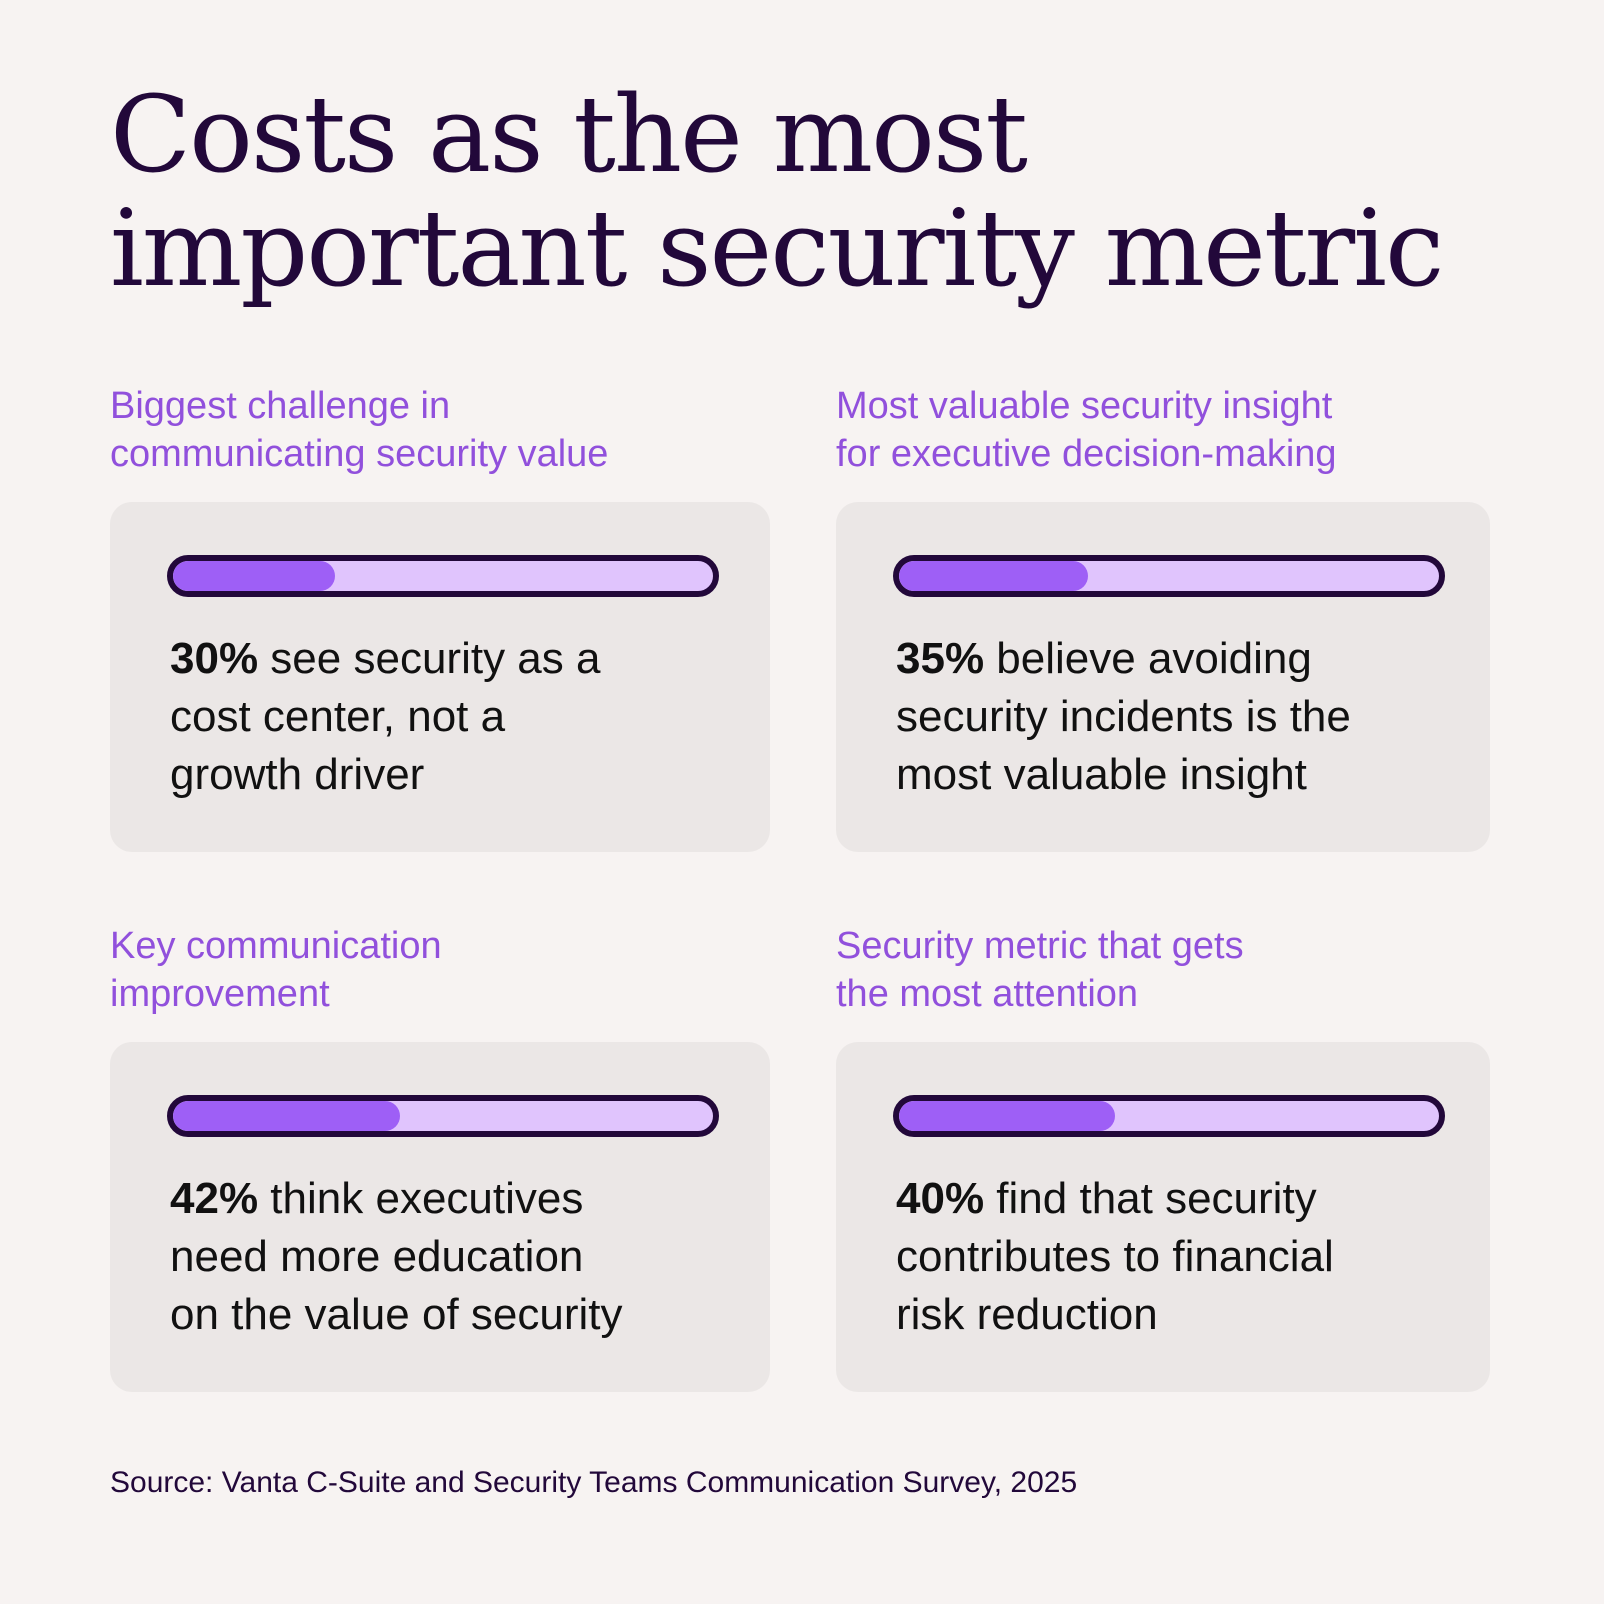 This screenshot has height=1604, width=1604. I want to click on heading-line: the most attention, so click(987, 994).